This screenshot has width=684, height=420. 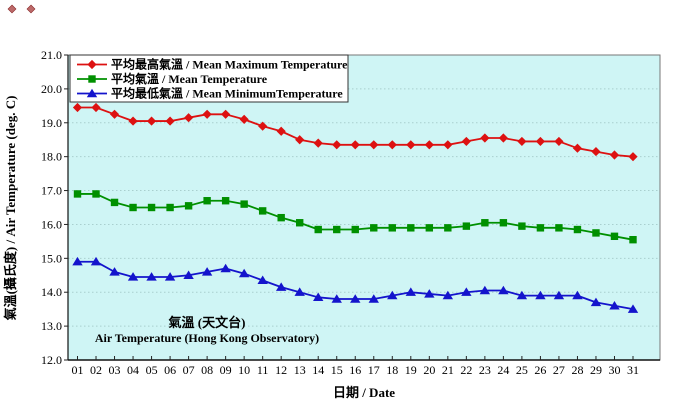 I want to click on x-tick-label: 15, so click(x=337, y=370).